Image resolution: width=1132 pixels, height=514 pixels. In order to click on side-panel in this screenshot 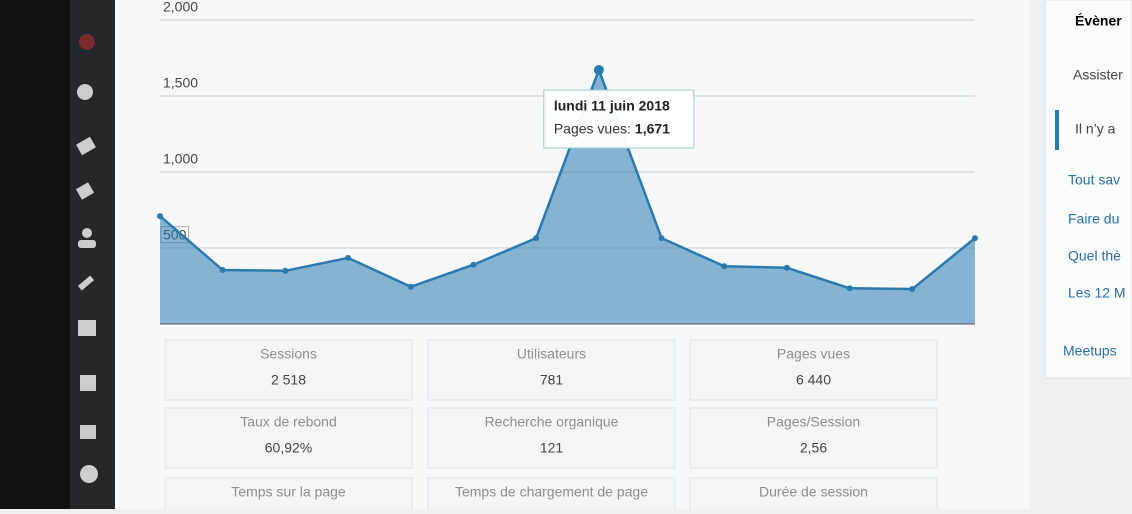, I will do `click(1088, 189)`.